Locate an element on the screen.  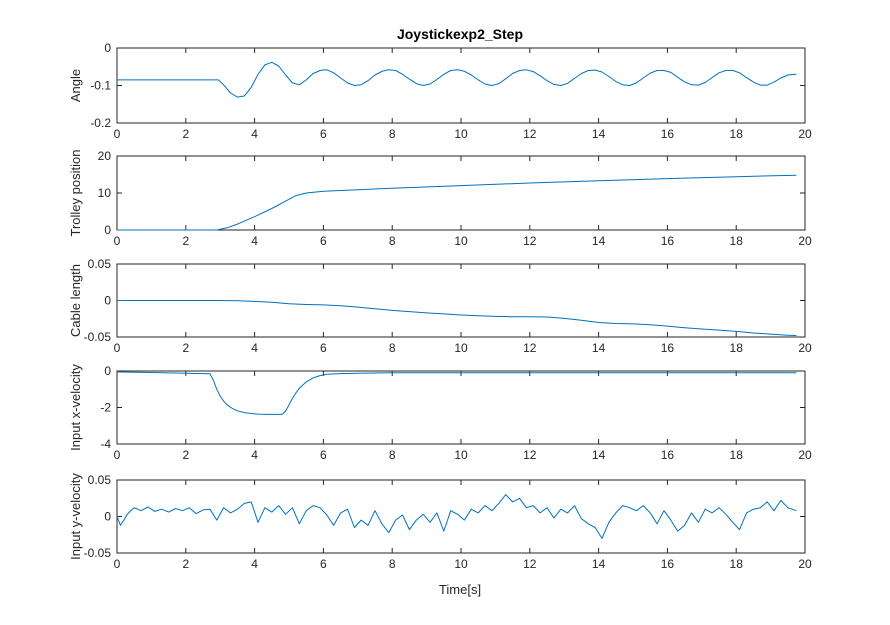
y-tick-label: -0.1 is located at coordinates (100, 86).